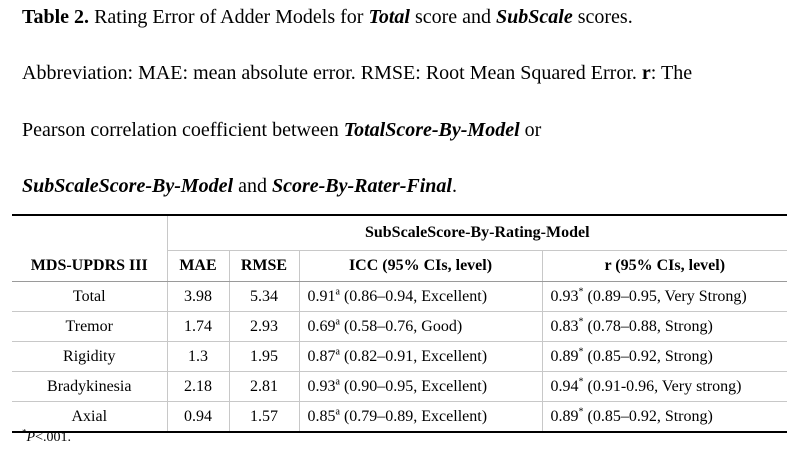 This screenshot has height=459, width=801. Describe the element at coordinates (564, 326) in the screenshot. I see `r-value: 0.83` at that location.